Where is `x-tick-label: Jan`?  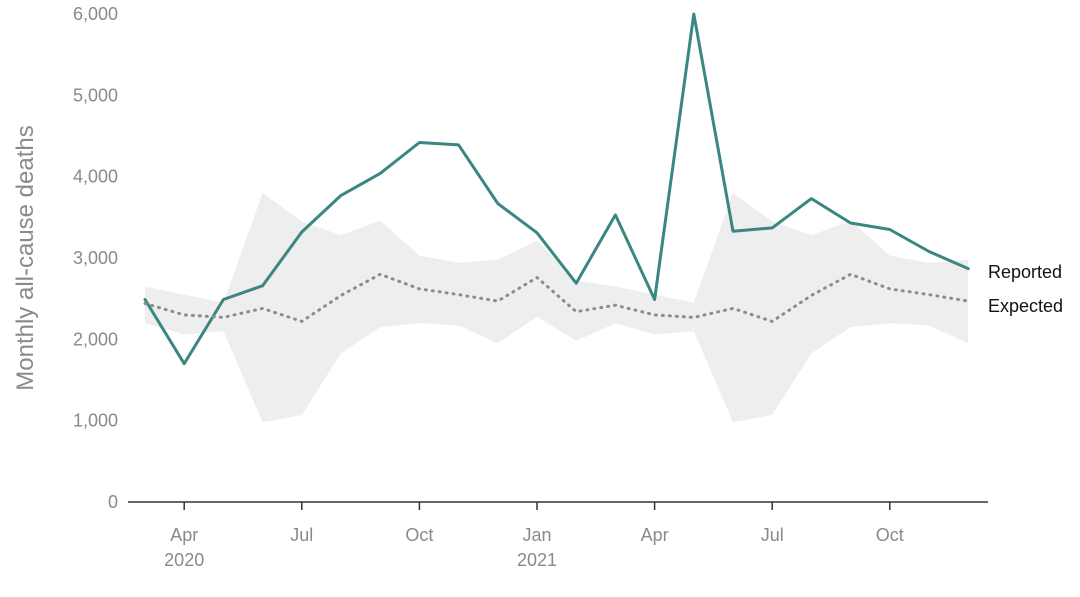
x-tick-label: Jan is located at coordinates (536, 535).